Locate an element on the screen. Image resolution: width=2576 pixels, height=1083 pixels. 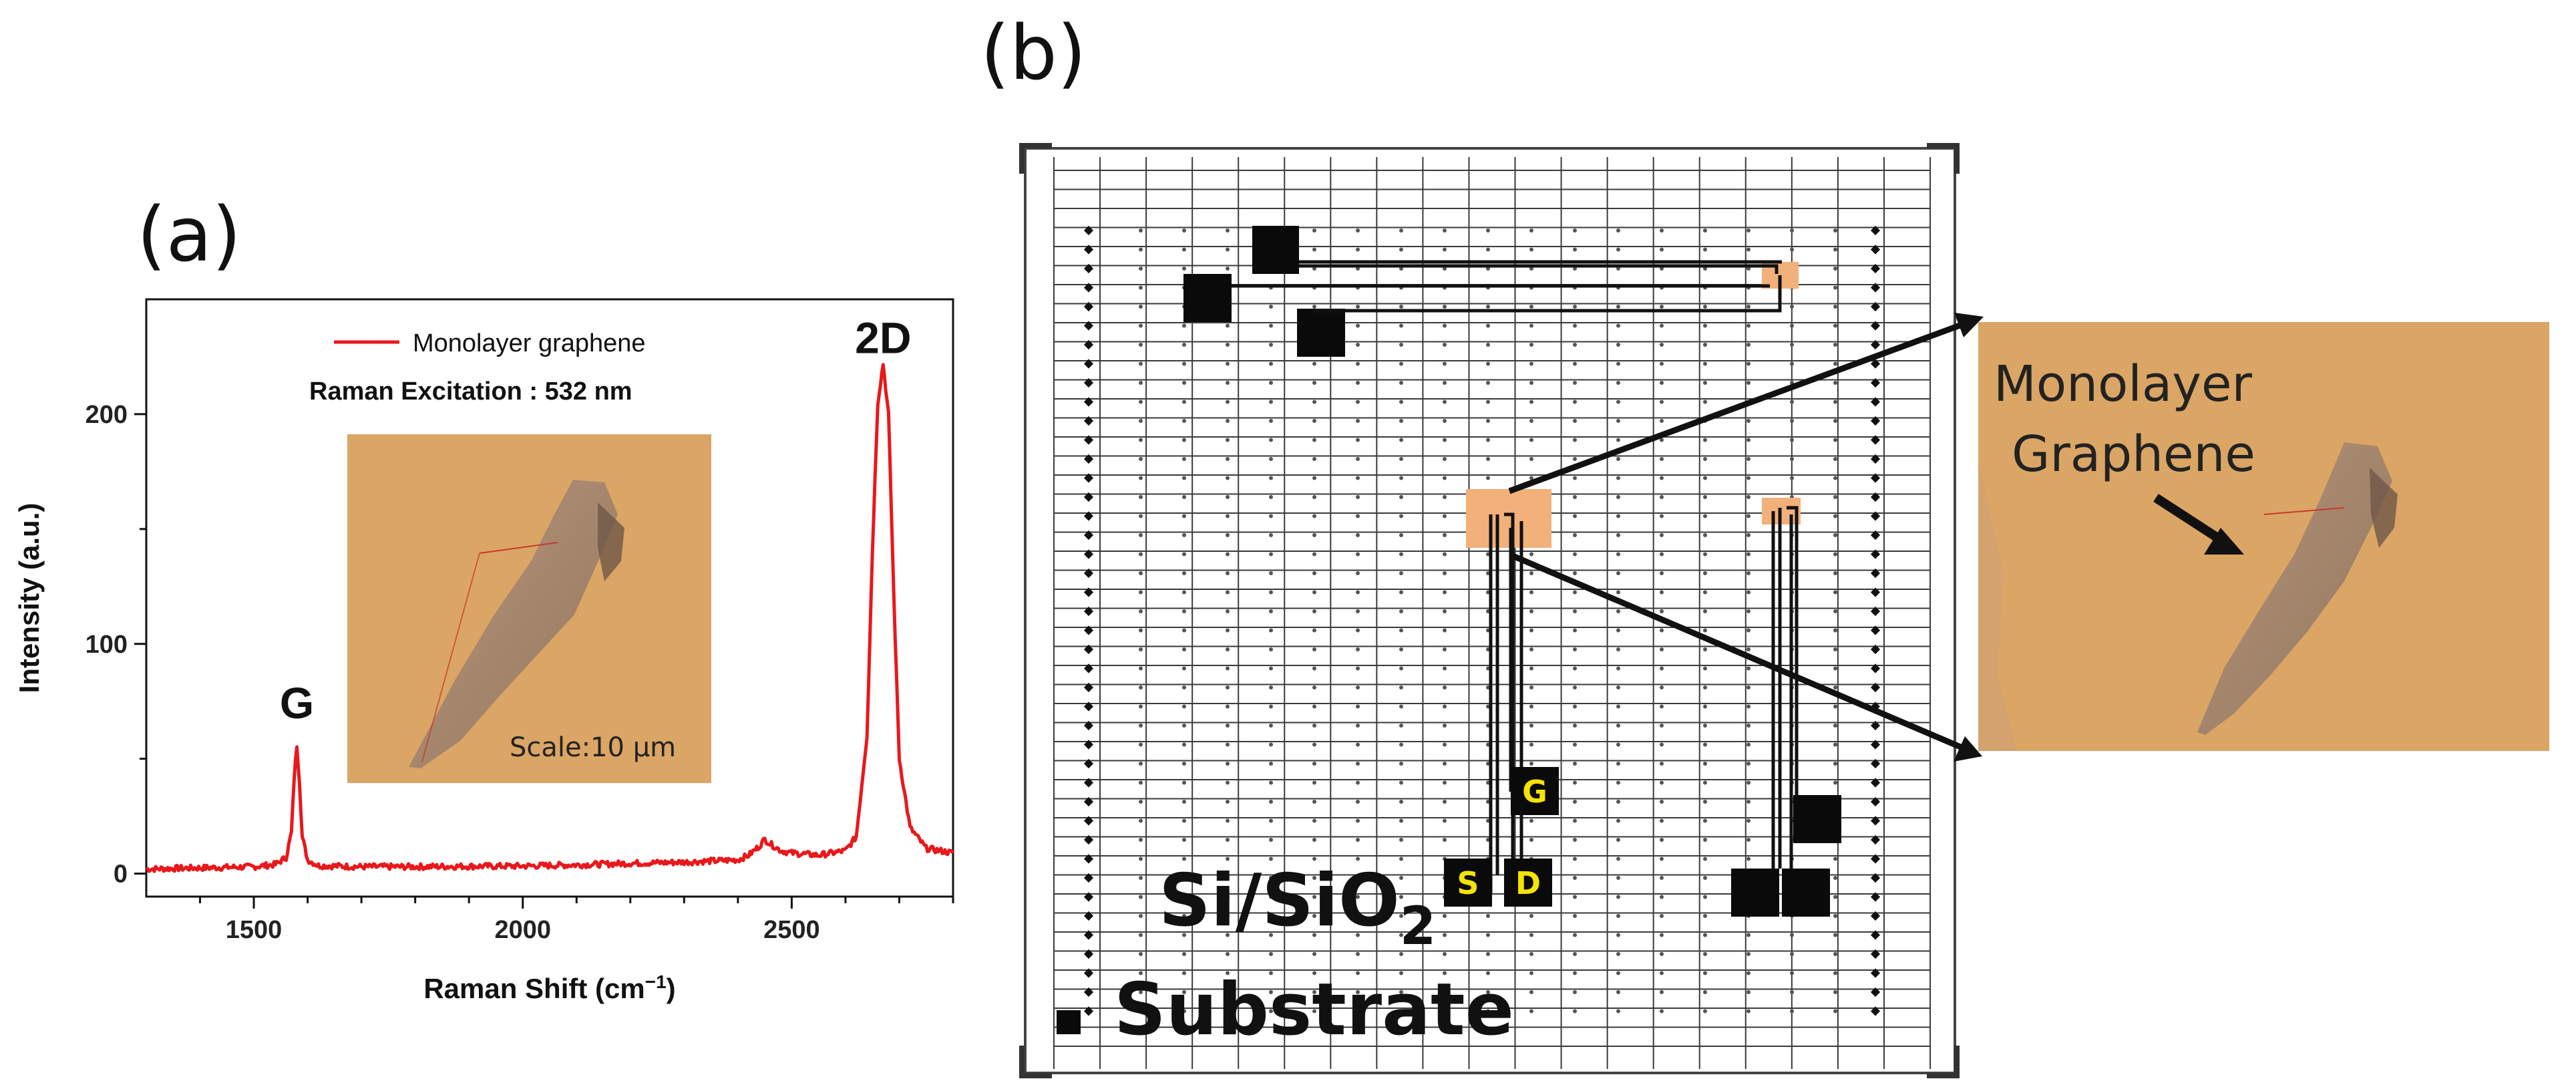
center-flake-highlight is located at coordinates (1508, 518).